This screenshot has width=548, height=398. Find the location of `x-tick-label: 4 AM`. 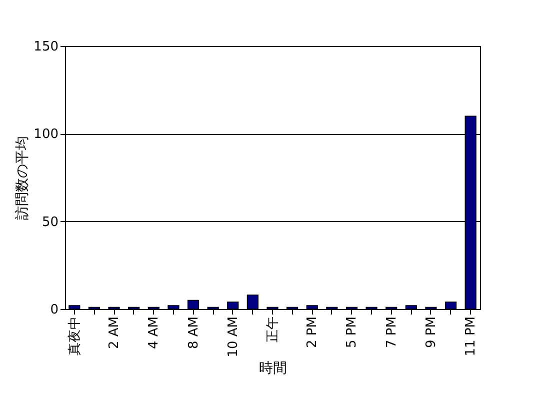

x-tick-label: 4 AM is located at coordinates (154, 333).